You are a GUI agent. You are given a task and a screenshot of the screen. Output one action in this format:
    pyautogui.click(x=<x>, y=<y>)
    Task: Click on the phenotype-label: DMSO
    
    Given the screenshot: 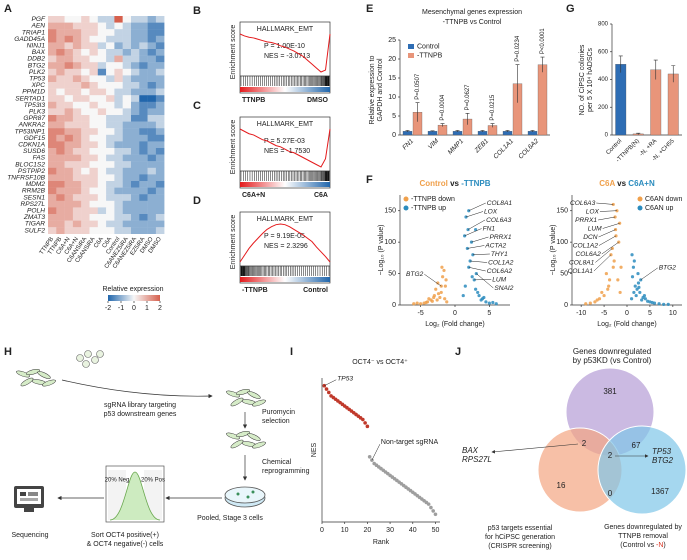 What is the action you would take?
    pyautogui.click(x=318, y=100)
    